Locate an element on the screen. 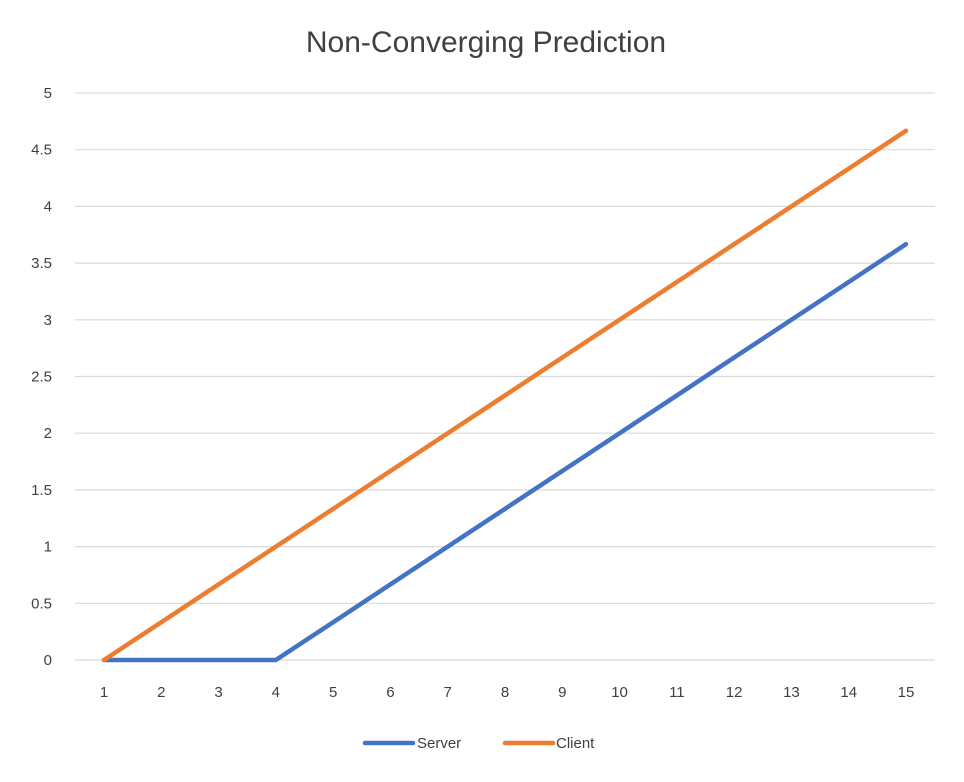  y-tick-label: 3.5 is located at coordinates (41, 263).